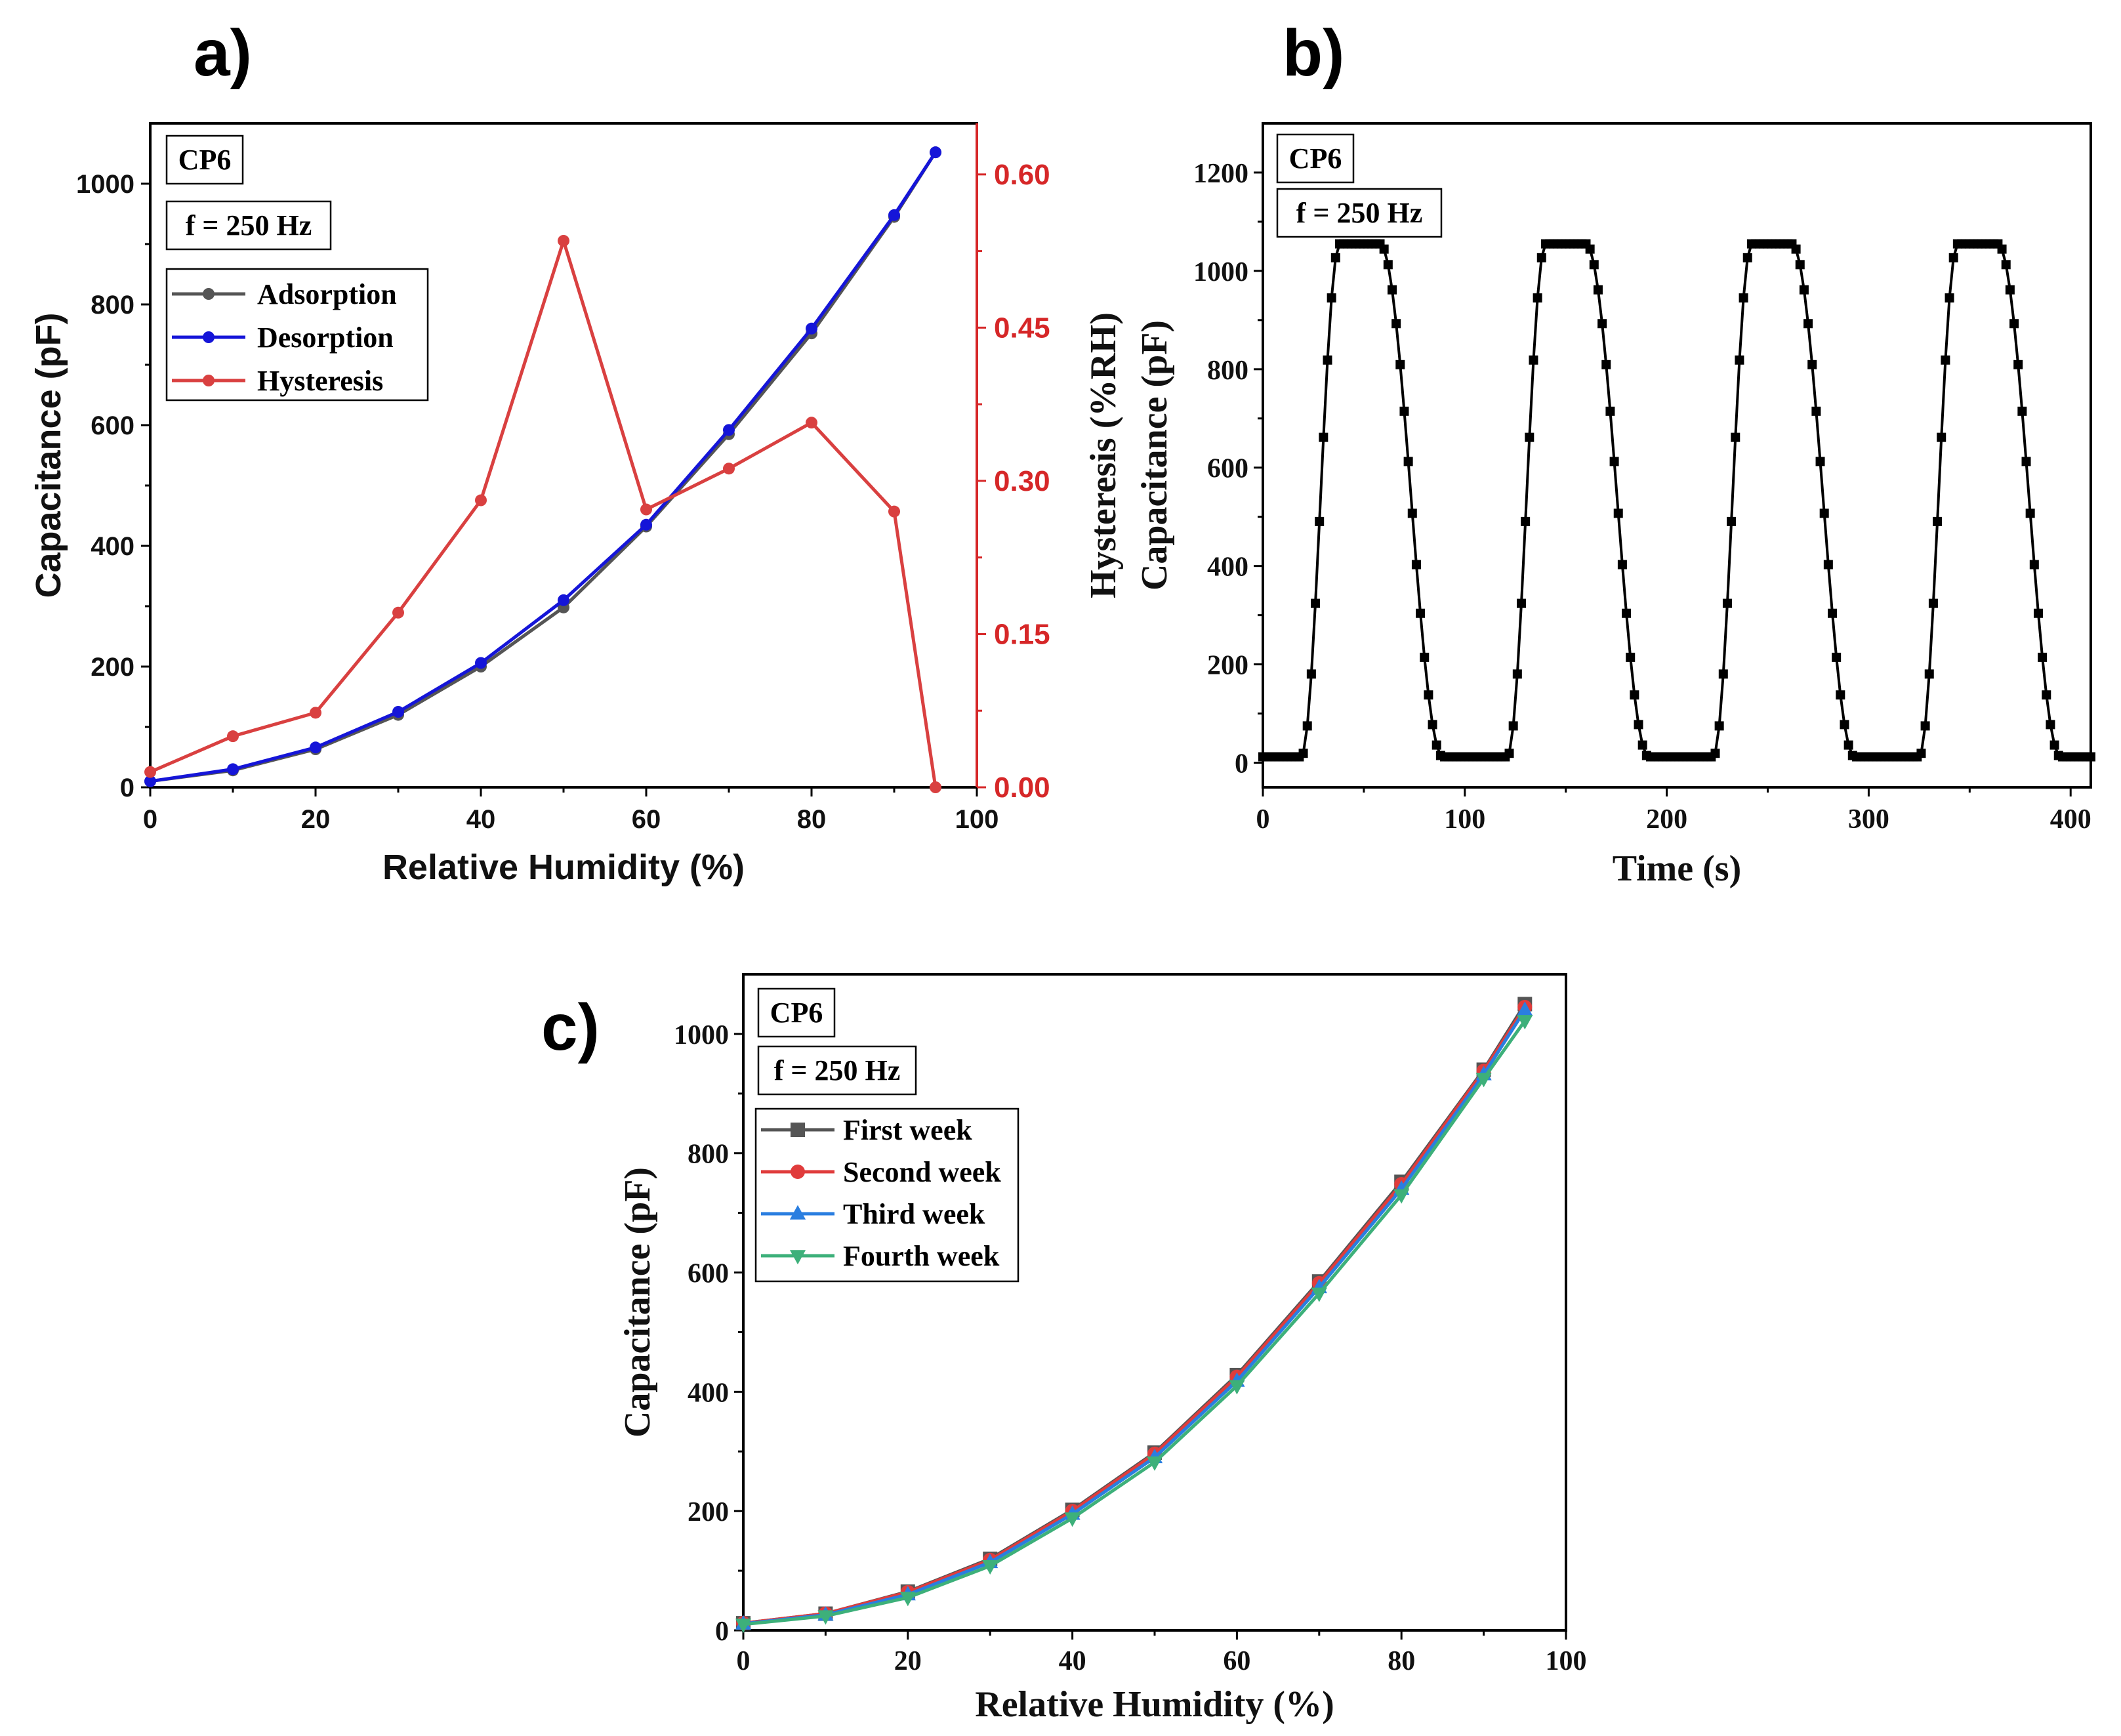 The width and height of the screenshot is (2121, 1736). What do you see at coordinates (744, 1661) in the screenshot?
I see `x-tick-label: 0` at bounding box center [744, 1661].